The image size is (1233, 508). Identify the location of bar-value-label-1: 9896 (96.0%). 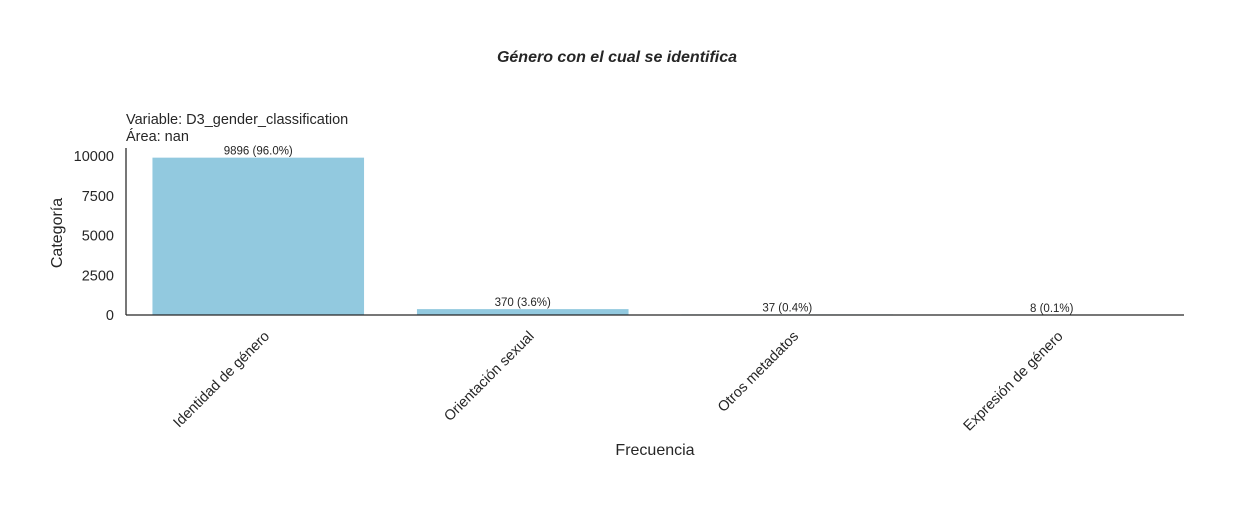
(258, 152).